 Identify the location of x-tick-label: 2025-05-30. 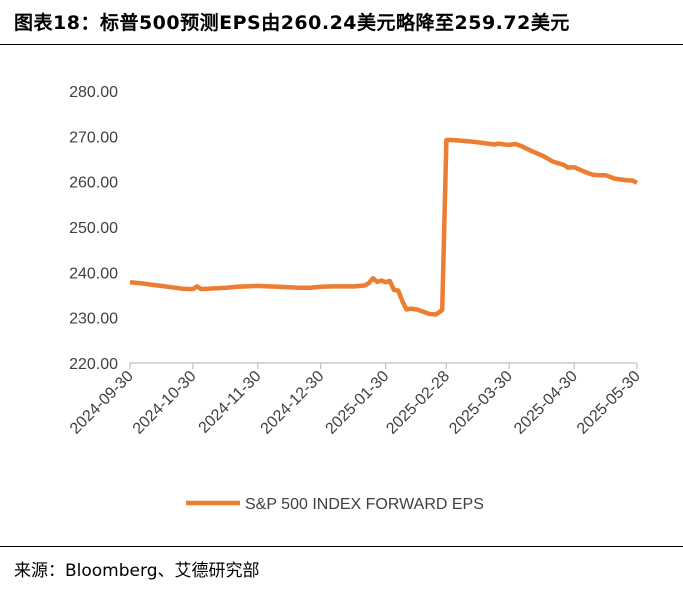
(609, 403).